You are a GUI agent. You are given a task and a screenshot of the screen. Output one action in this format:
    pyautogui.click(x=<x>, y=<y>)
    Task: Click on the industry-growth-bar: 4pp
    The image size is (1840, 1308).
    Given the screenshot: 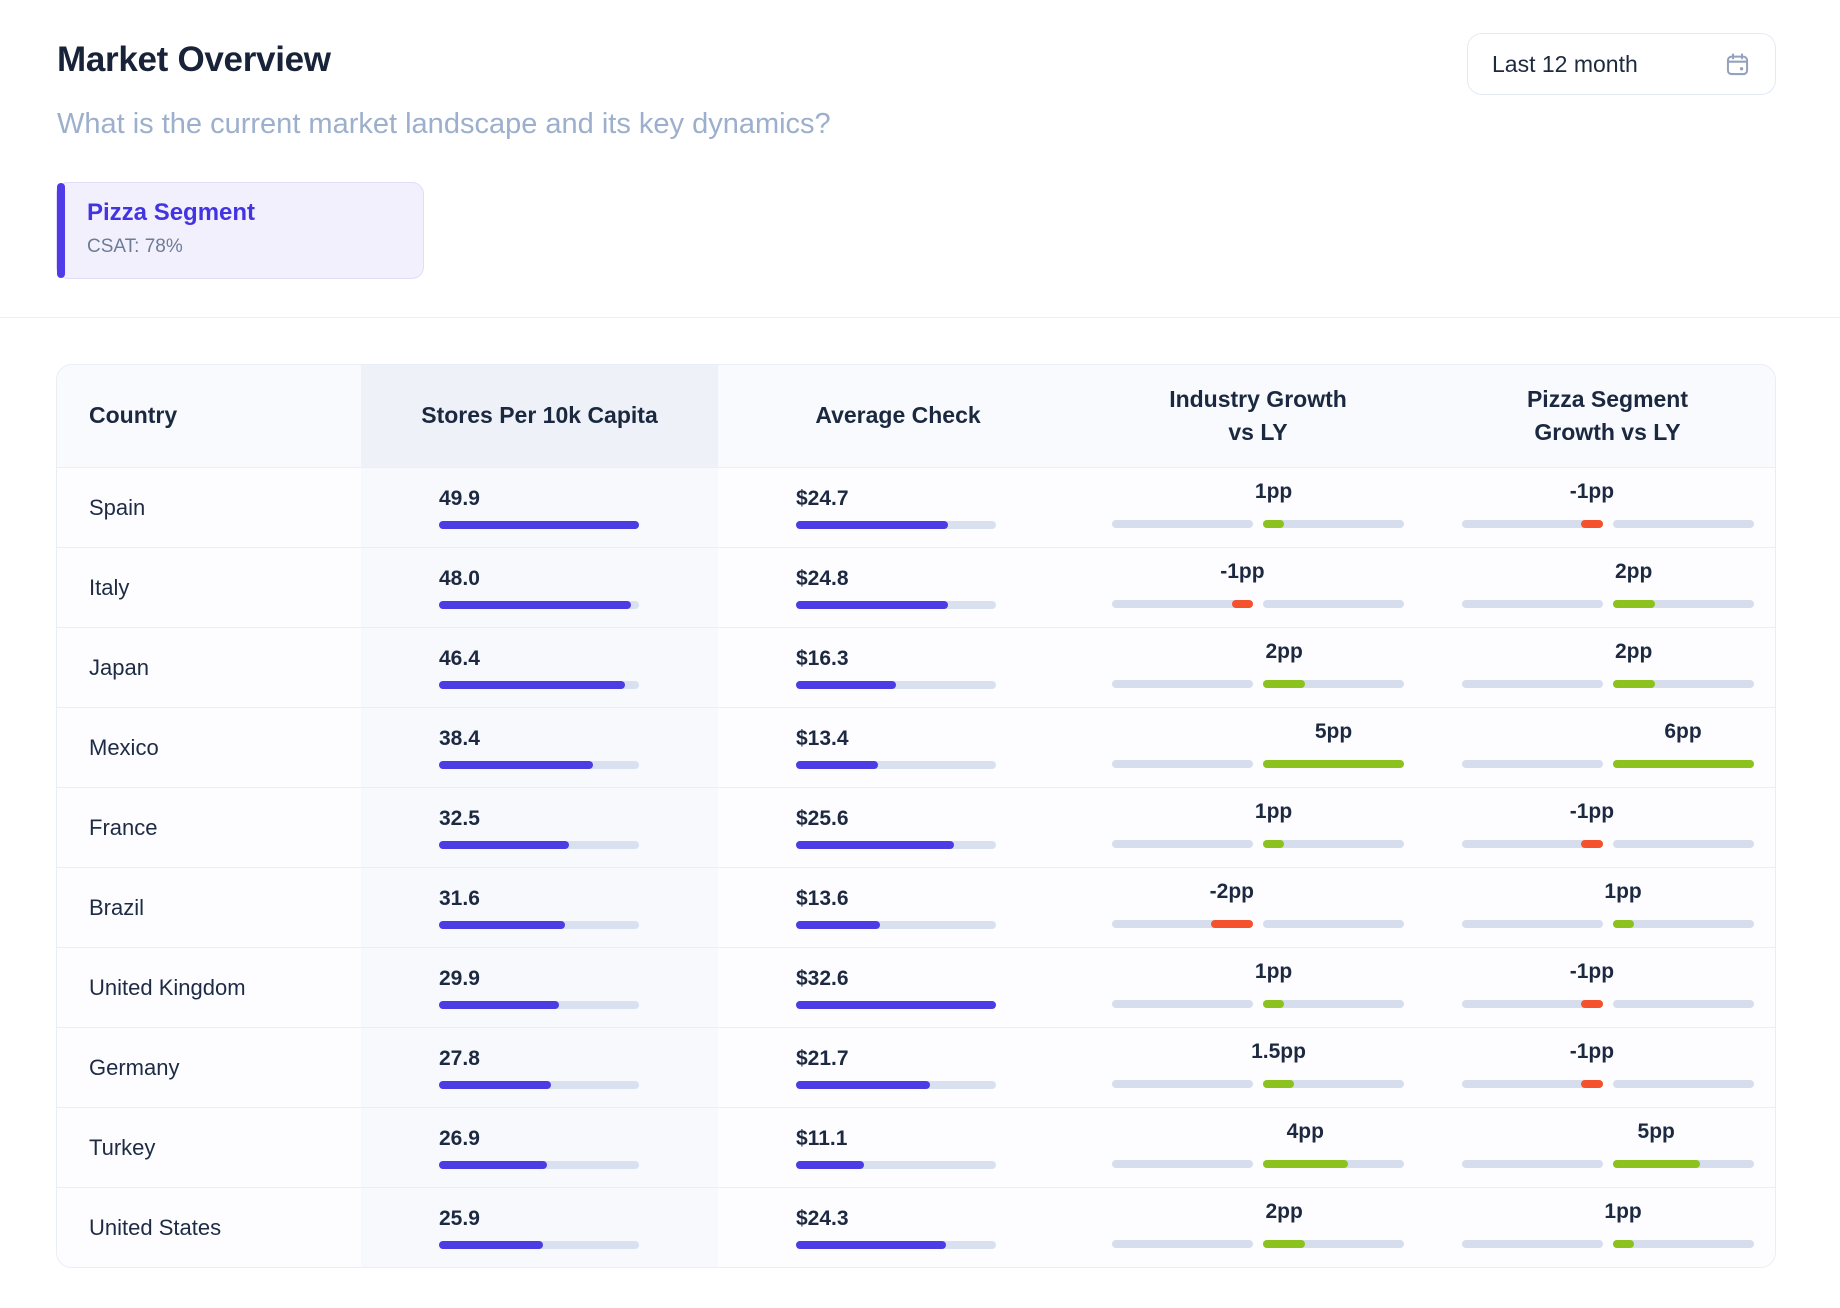 What is the action you would take?
    pyautogui.click(x=1258, y=1146)
    